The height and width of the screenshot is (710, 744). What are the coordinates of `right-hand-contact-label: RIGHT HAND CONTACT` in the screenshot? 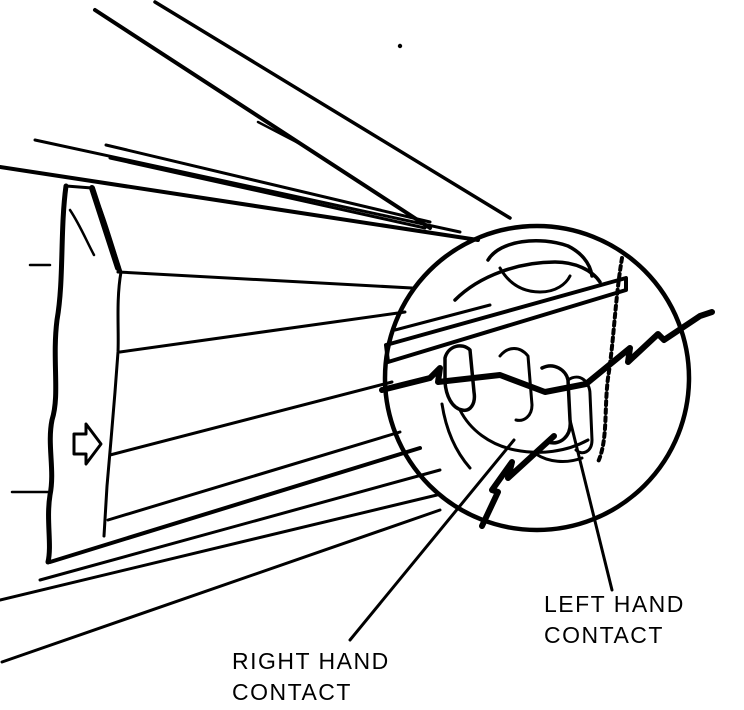 It's located at (311, 677).